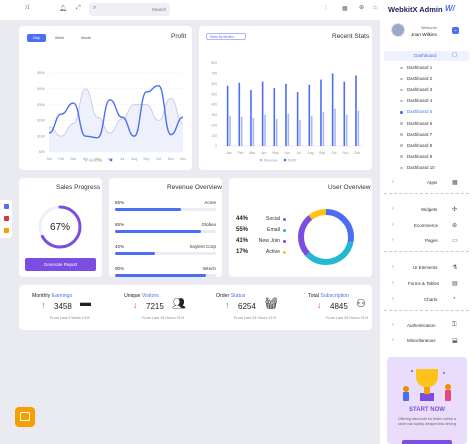 This screenshot has height=444, width=474. What do you see at coordinates (454, 299) in the screenshot?
I see `charts-icon: ◔` at bounding box center [454, 299].